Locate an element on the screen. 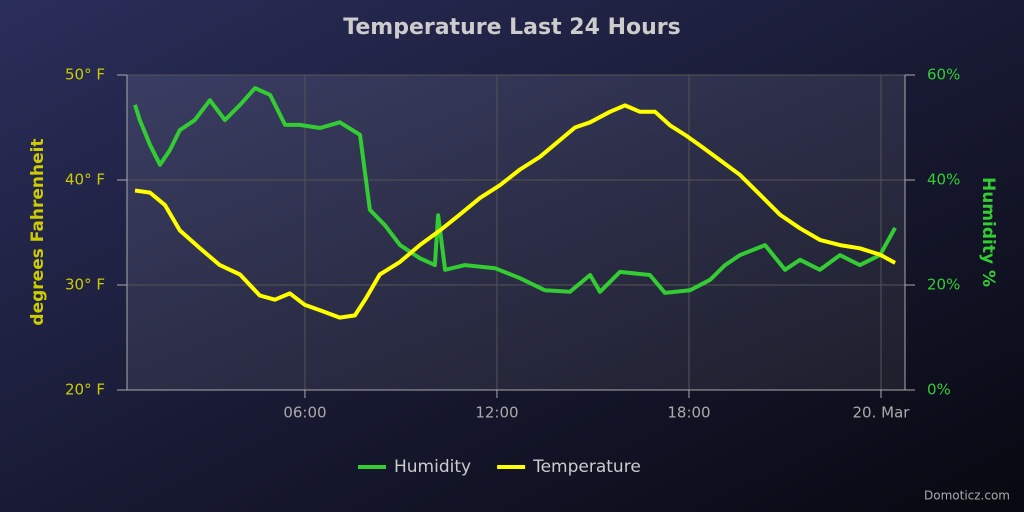  y-tick-label: 30° F is located at coordinates (85, 285).